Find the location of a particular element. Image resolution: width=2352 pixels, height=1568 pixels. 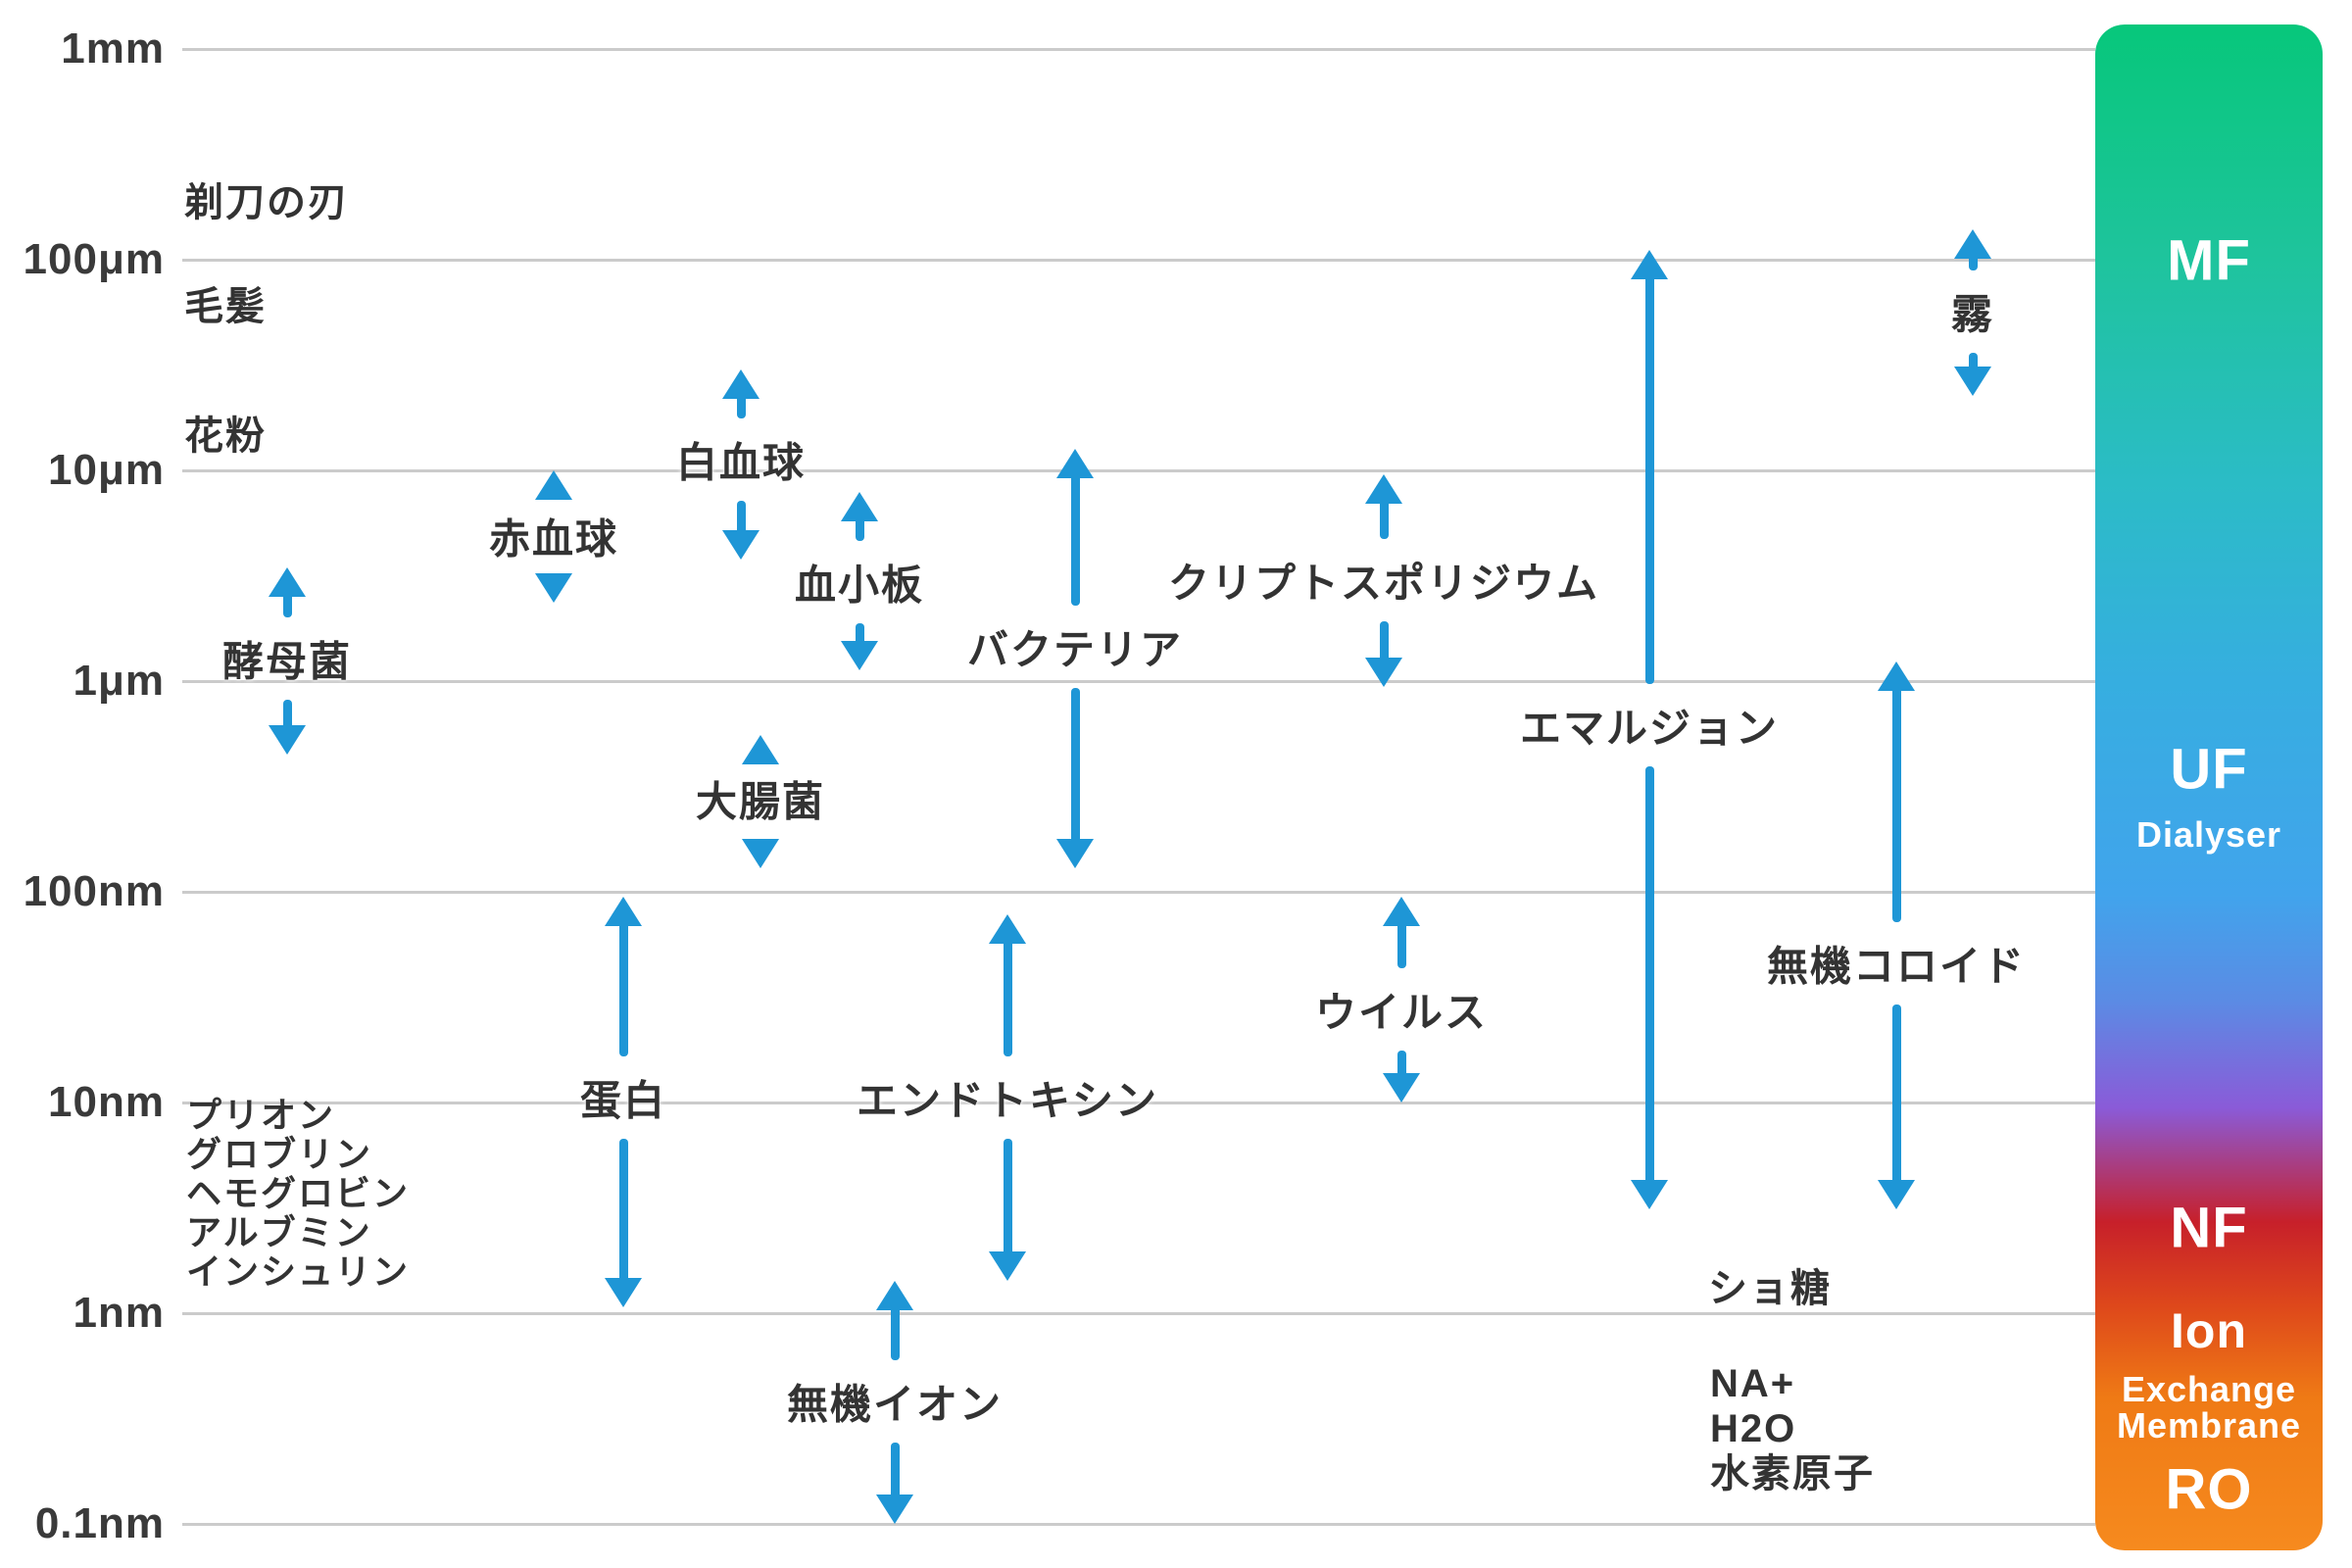

range-shaft-lower-virus is located at coordinates (1401, 1064).